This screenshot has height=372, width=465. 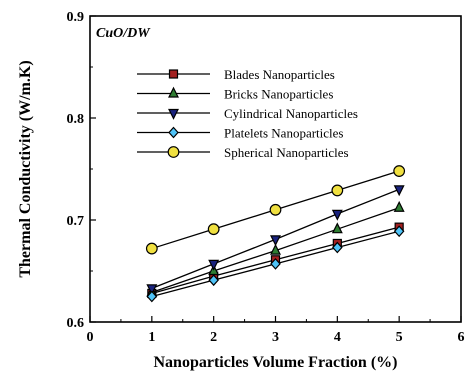 I want to click on legend-label: Spherical Nanoparticles, so click(x=286, y=152).